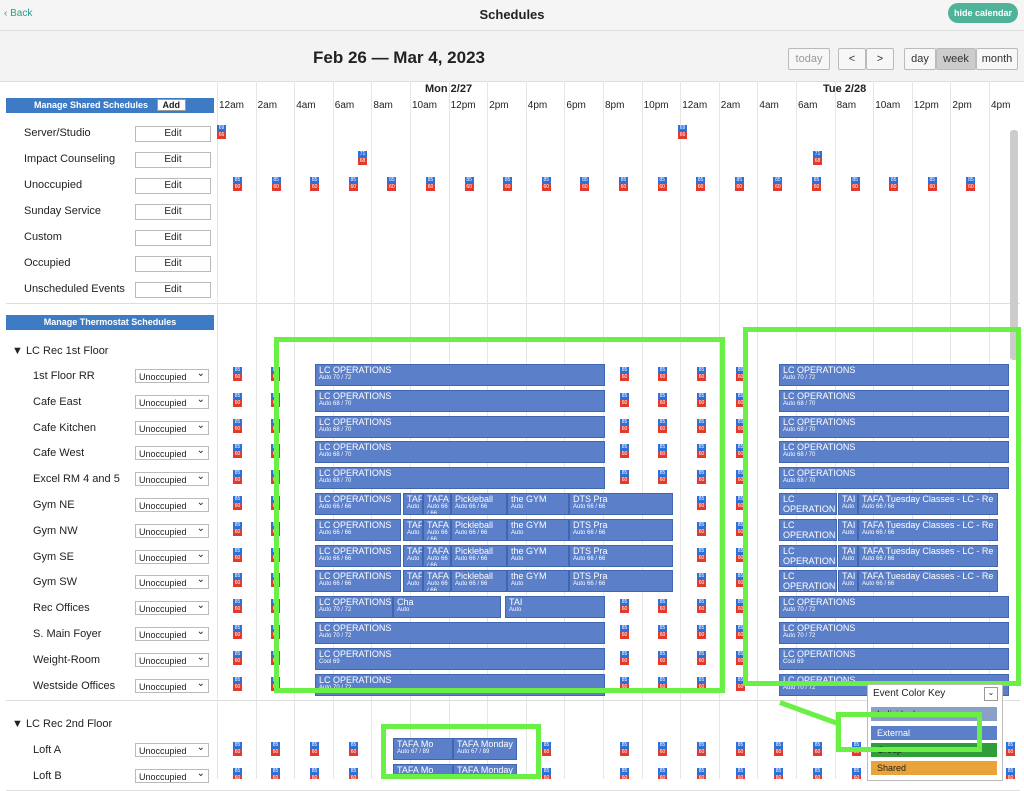 This screenshot has height=791, width=1024. Describe the element at coordinates (485, 749) in the screenshot. I see `event-block: TAFA Monday Auto 67 / 89` at that location.